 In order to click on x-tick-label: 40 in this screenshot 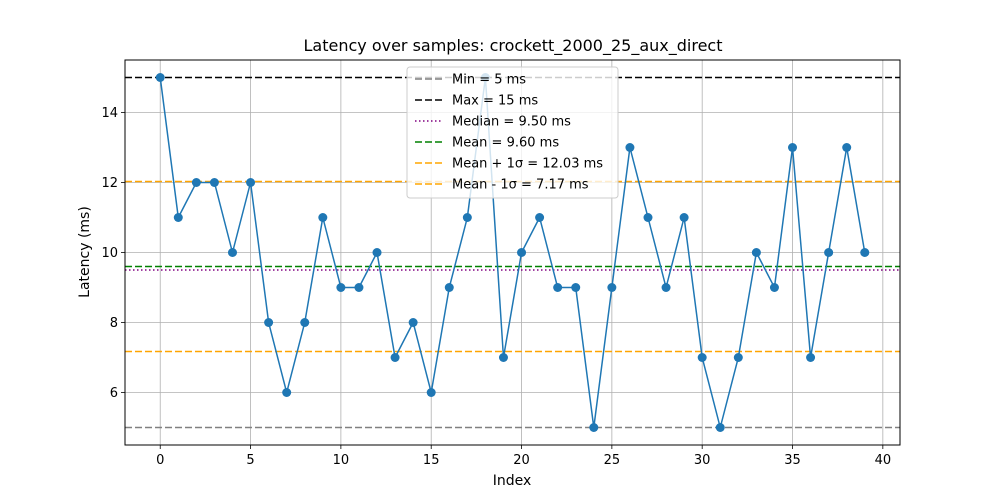, I will do `click(883, 460)`.